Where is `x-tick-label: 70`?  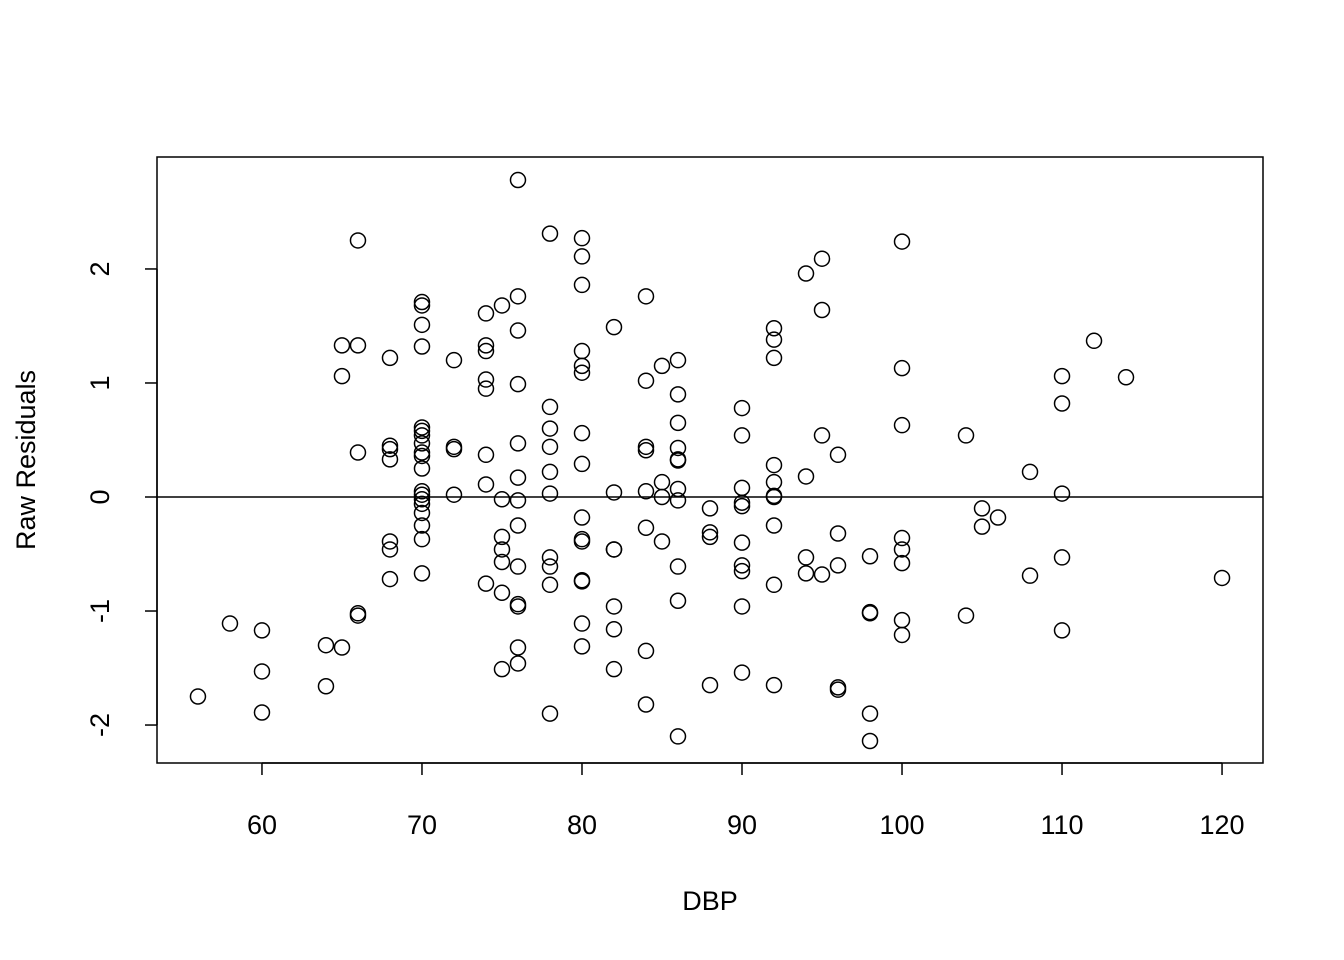
x-tick-label: 70 is located at coordinates (422, 825).